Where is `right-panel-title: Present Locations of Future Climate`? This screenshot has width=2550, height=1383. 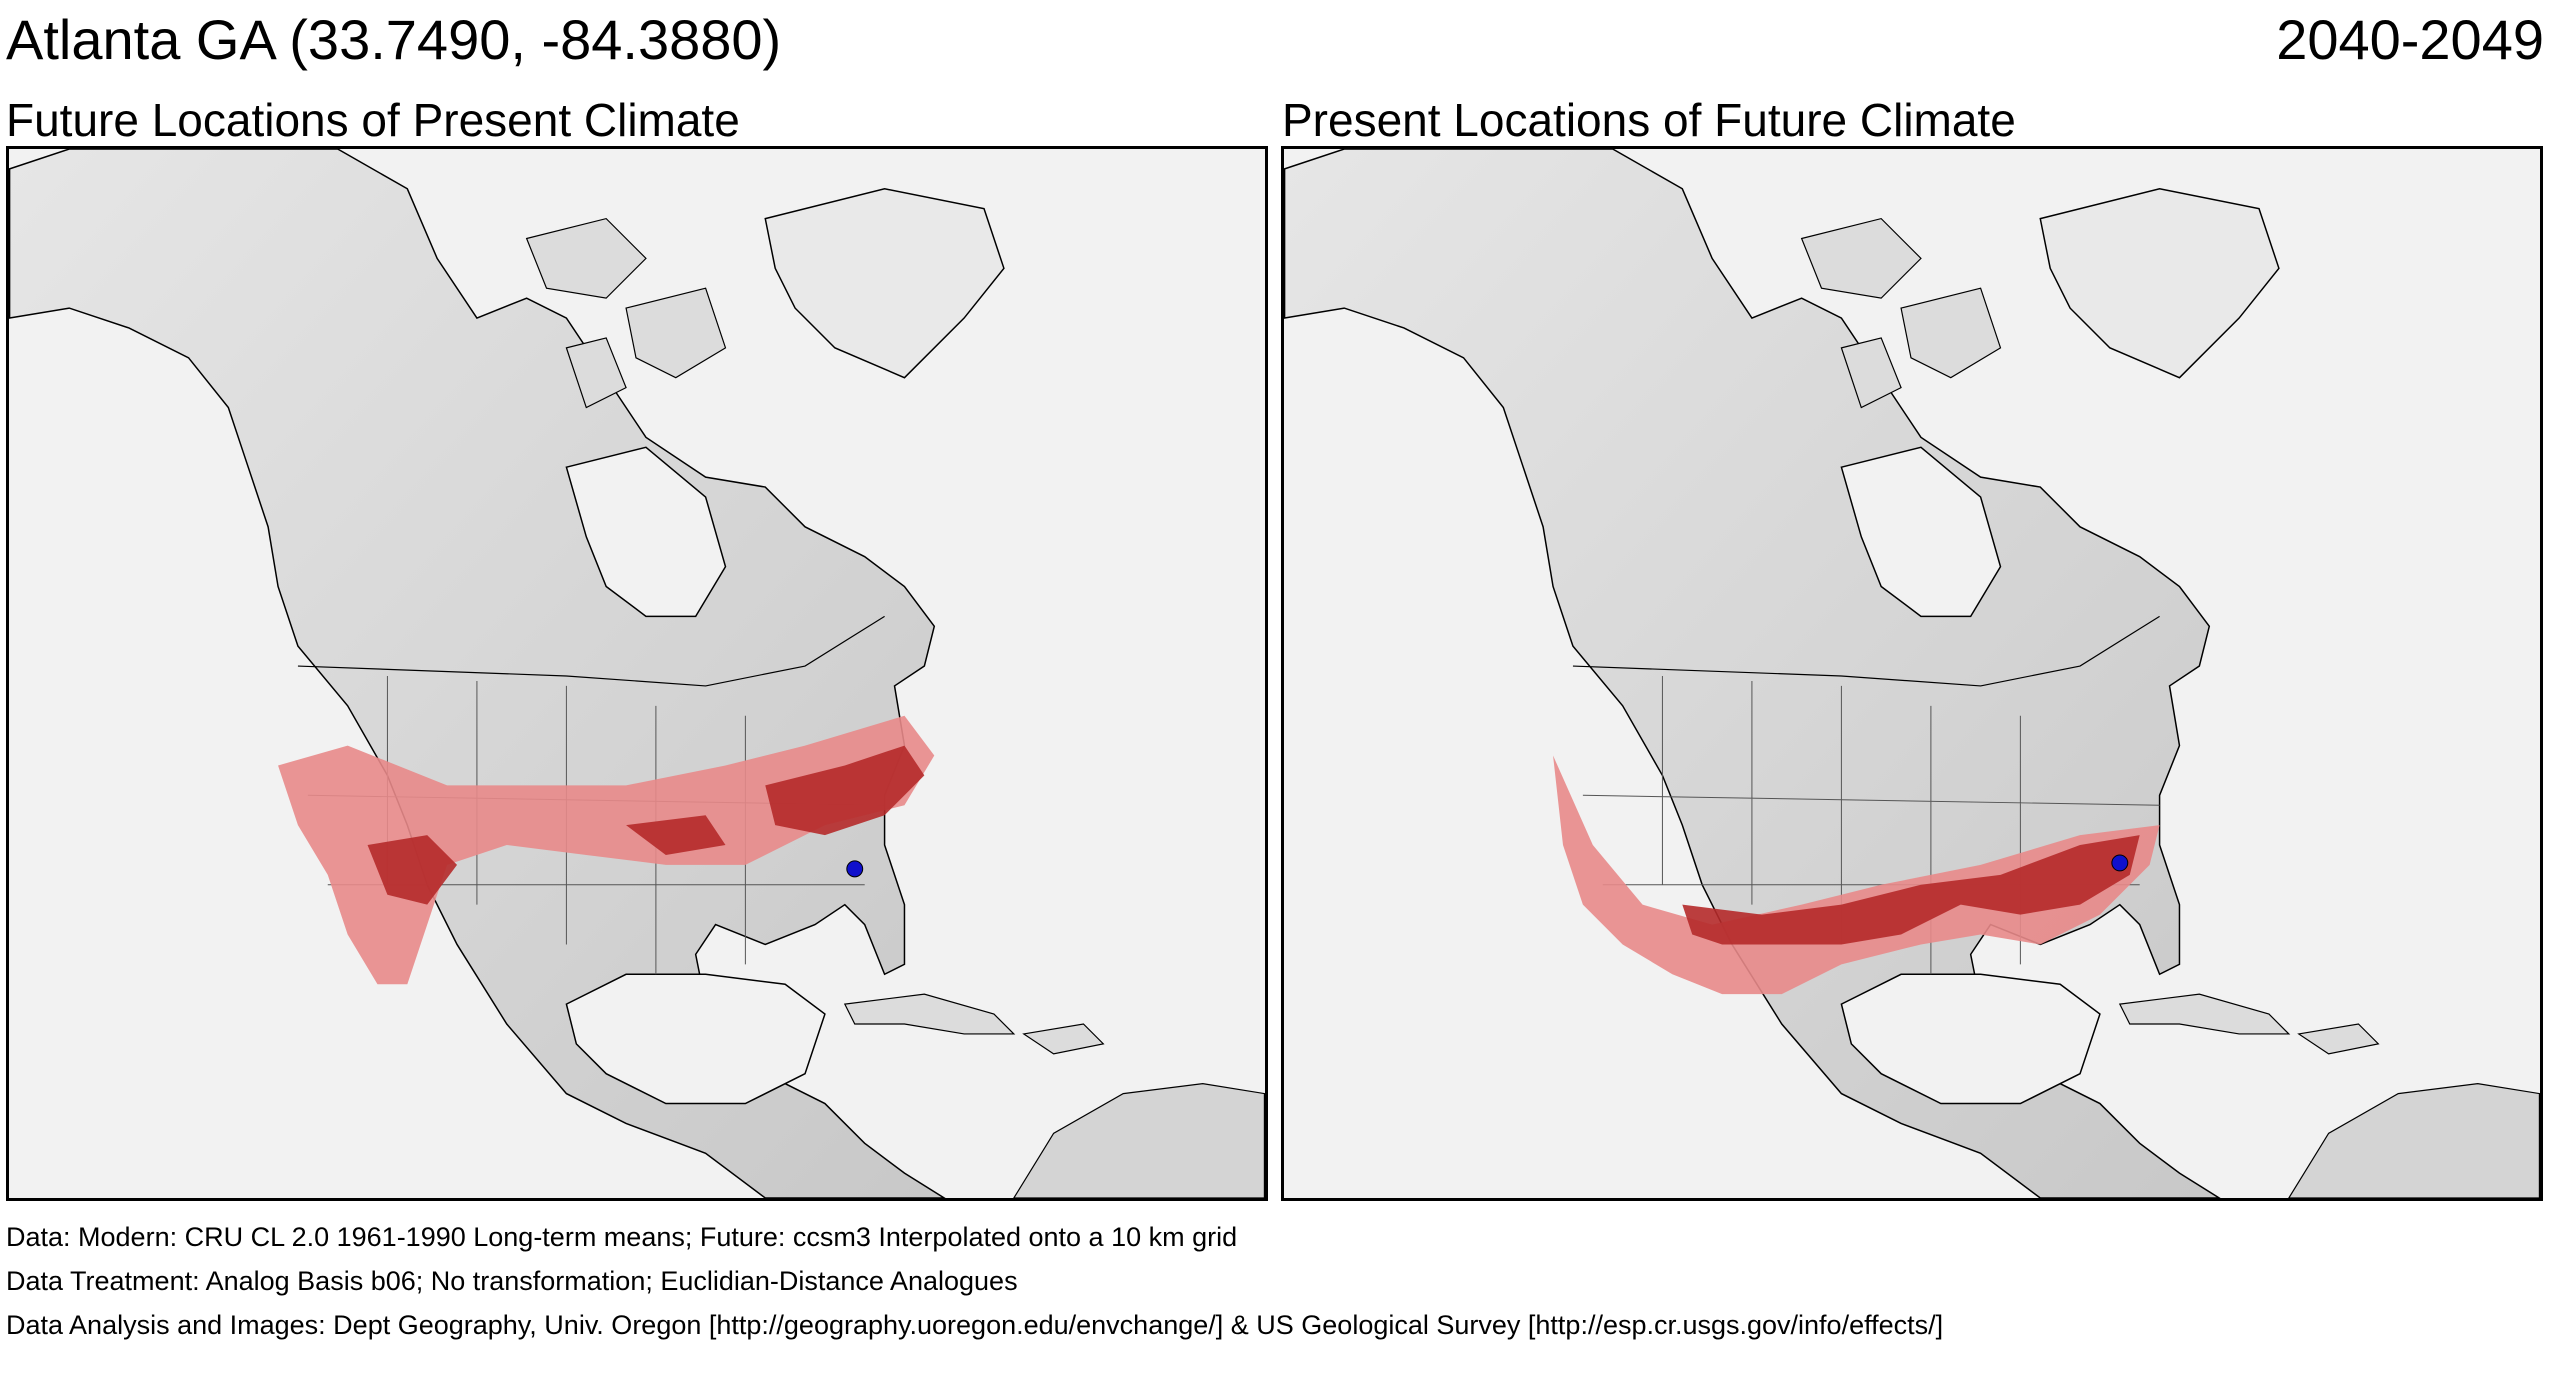 right-panel-title: Present Locations of Future Climate is located at coordinates (1649, 120).